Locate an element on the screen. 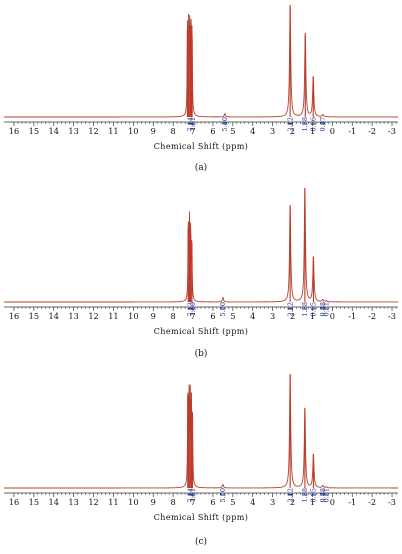 The height and width of the screenshot is (554, 402). panel-label: (c) is located at coordinates (201, 541).